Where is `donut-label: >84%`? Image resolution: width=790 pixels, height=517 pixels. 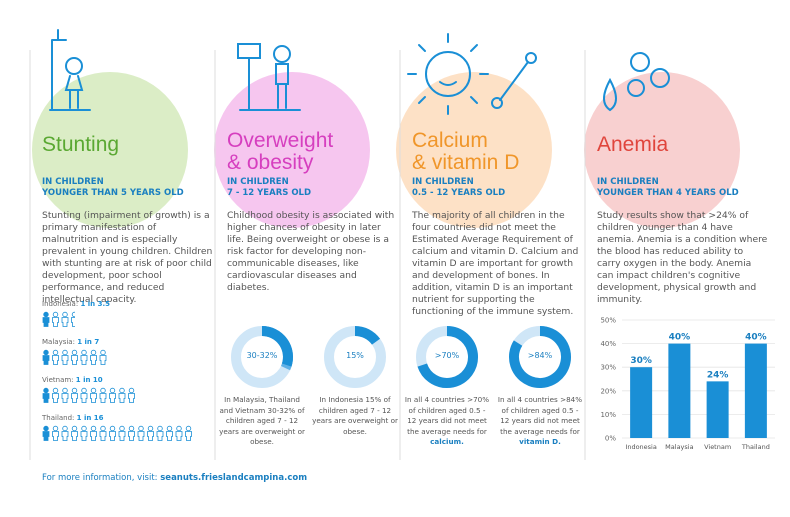 donut-label: >84% is located at coordinates (540, 355).